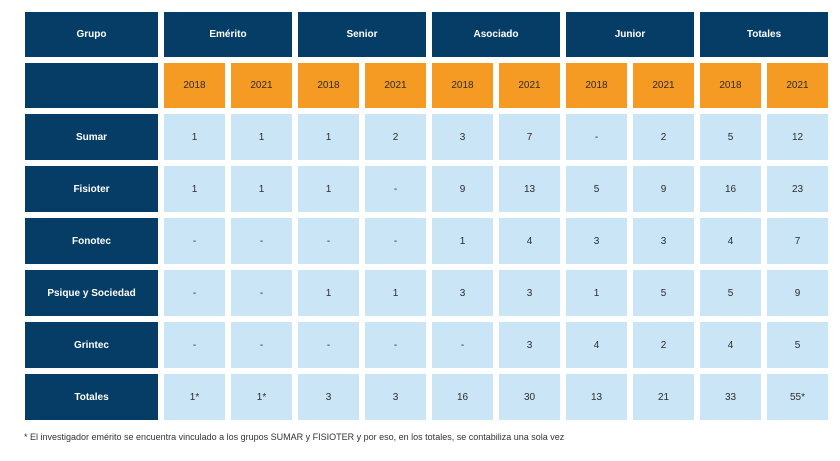 Image resolution: width=840 pixels, height=461 pixels. What do you see at coordinates (91, 345) in the screenshot?
I see `row-label: Grintec` at bounding box center [91, 345].